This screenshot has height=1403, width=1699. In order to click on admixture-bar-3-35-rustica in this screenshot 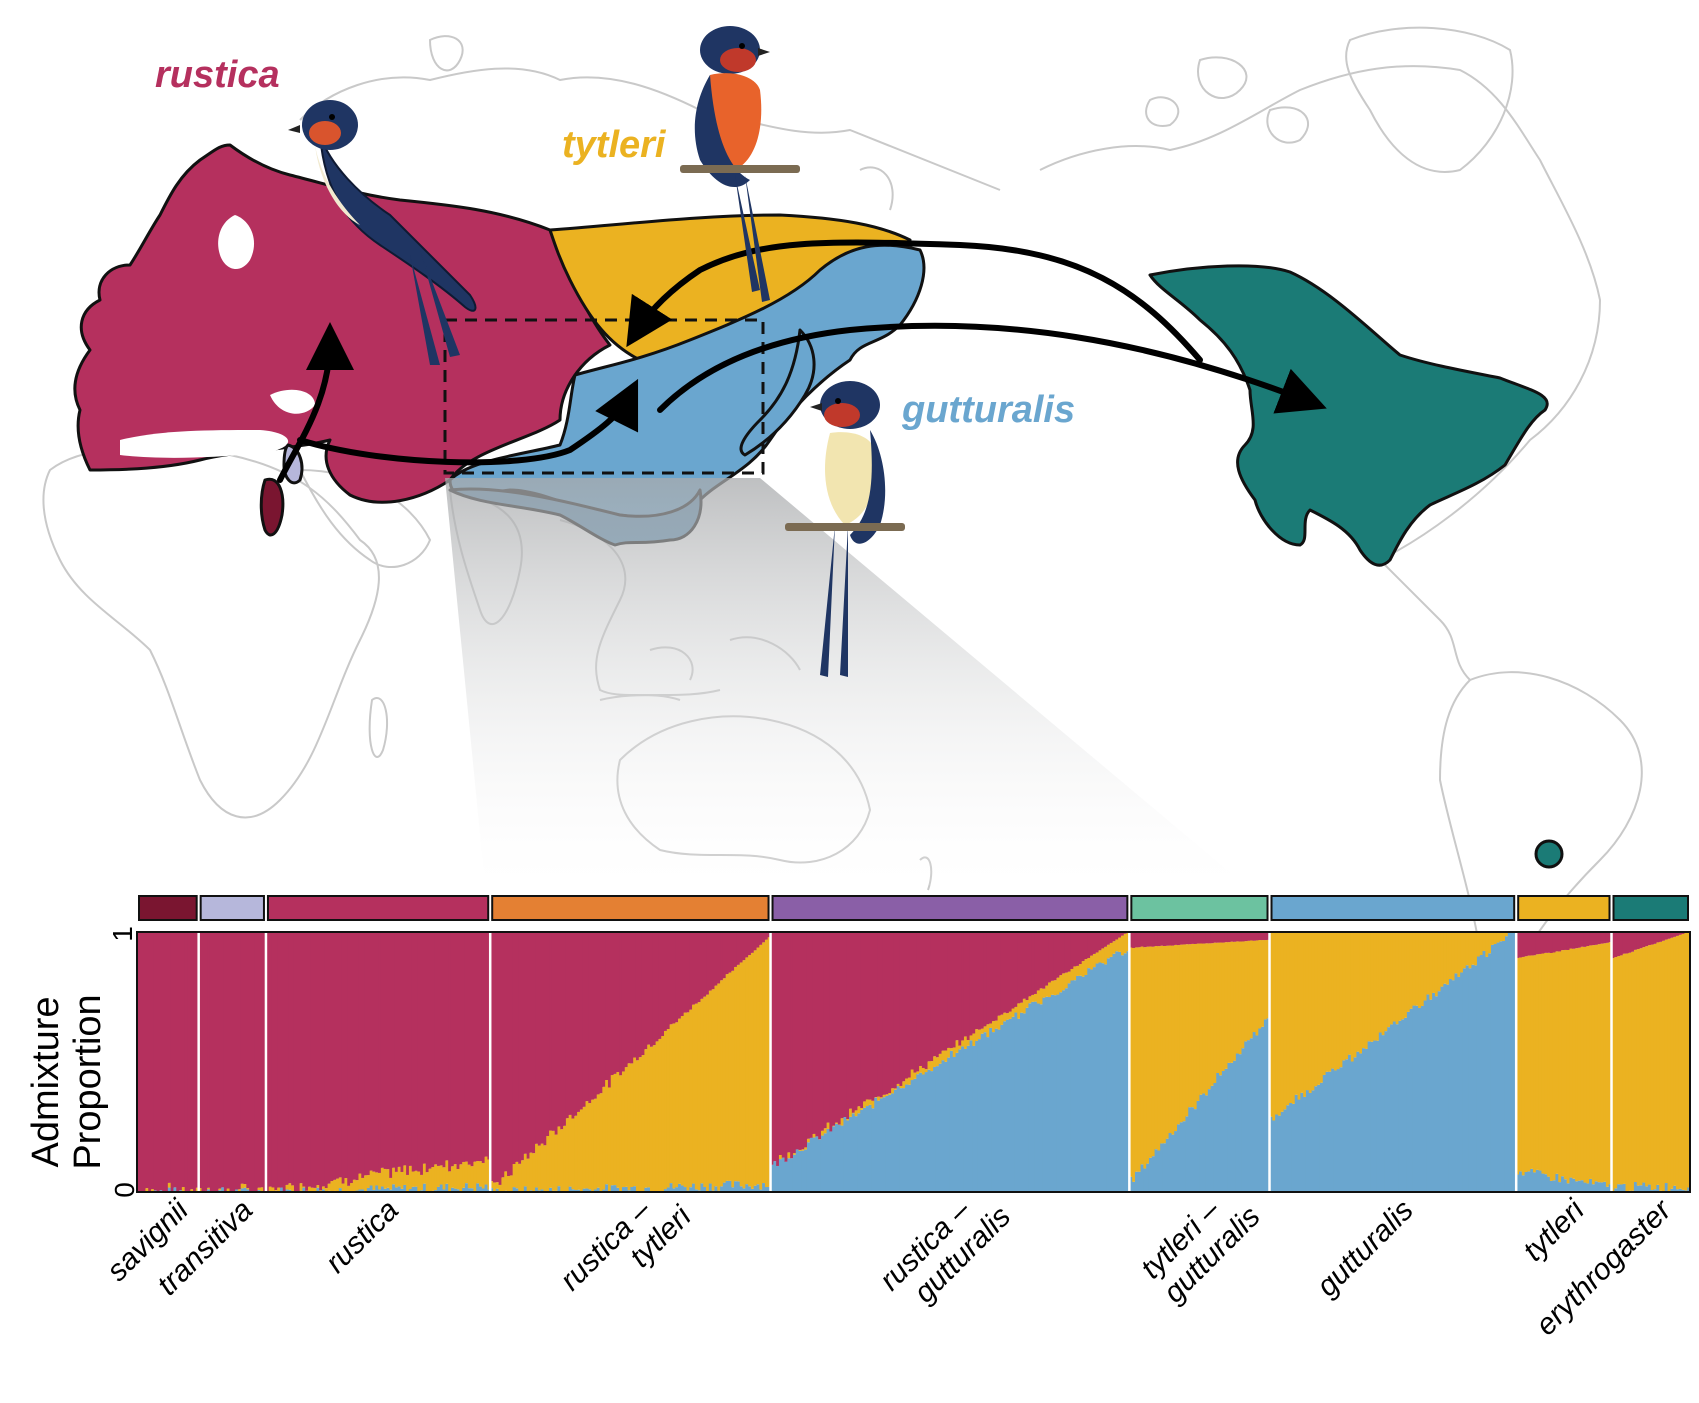, I will do `click(590, 1018)`.